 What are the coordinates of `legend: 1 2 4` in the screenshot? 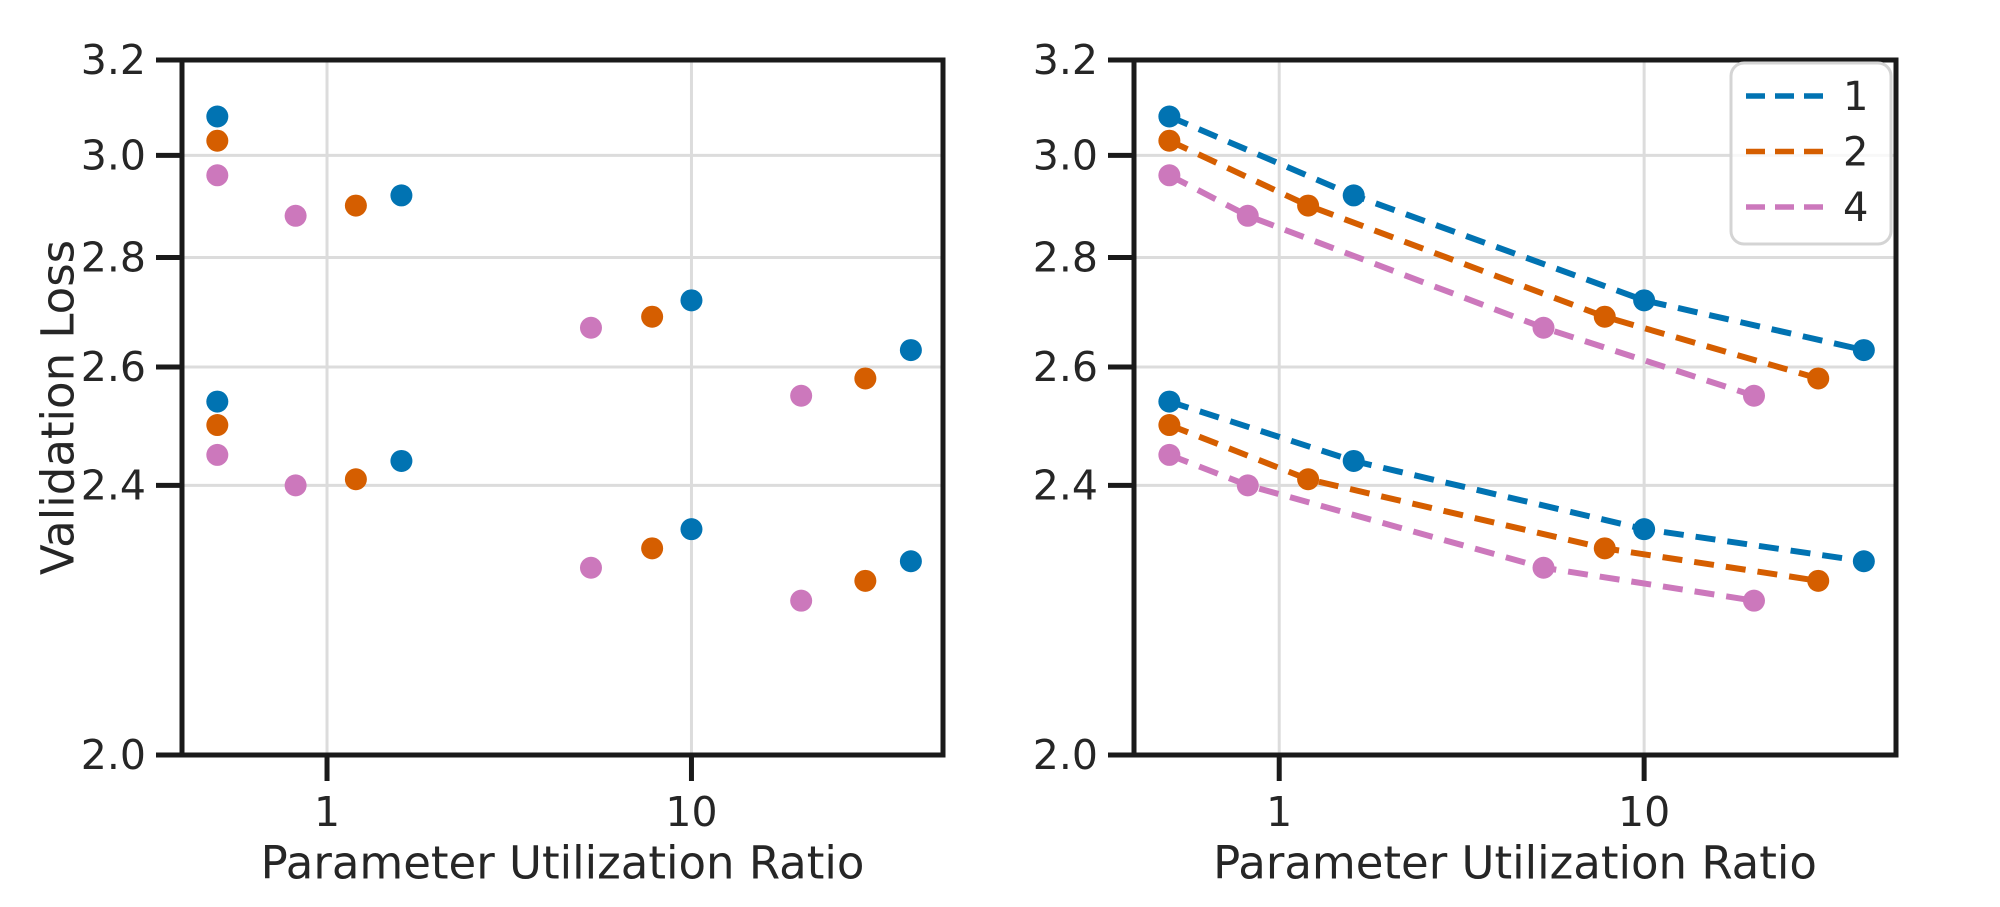 It's located at (1811, 153).